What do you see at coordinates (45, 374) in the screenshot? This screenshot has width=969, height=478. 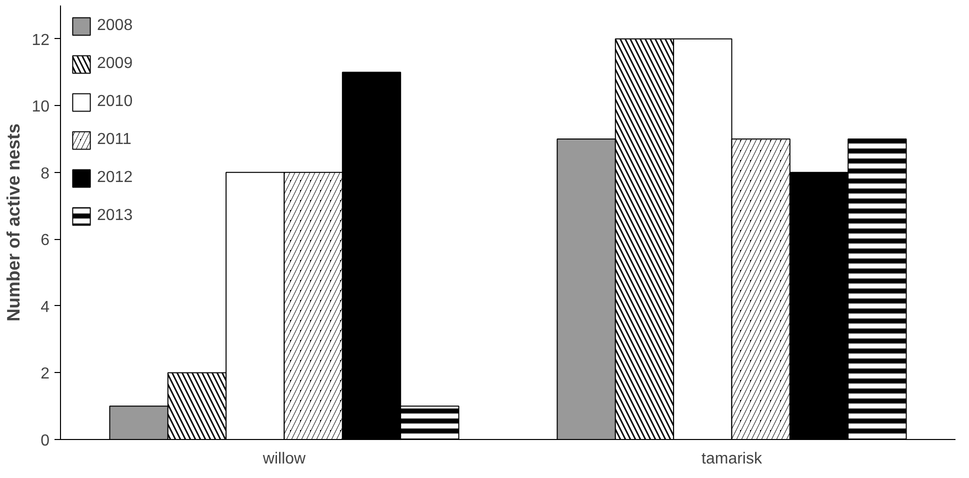 I see `y-tick-label: 2` at bounding box center [45, 374].